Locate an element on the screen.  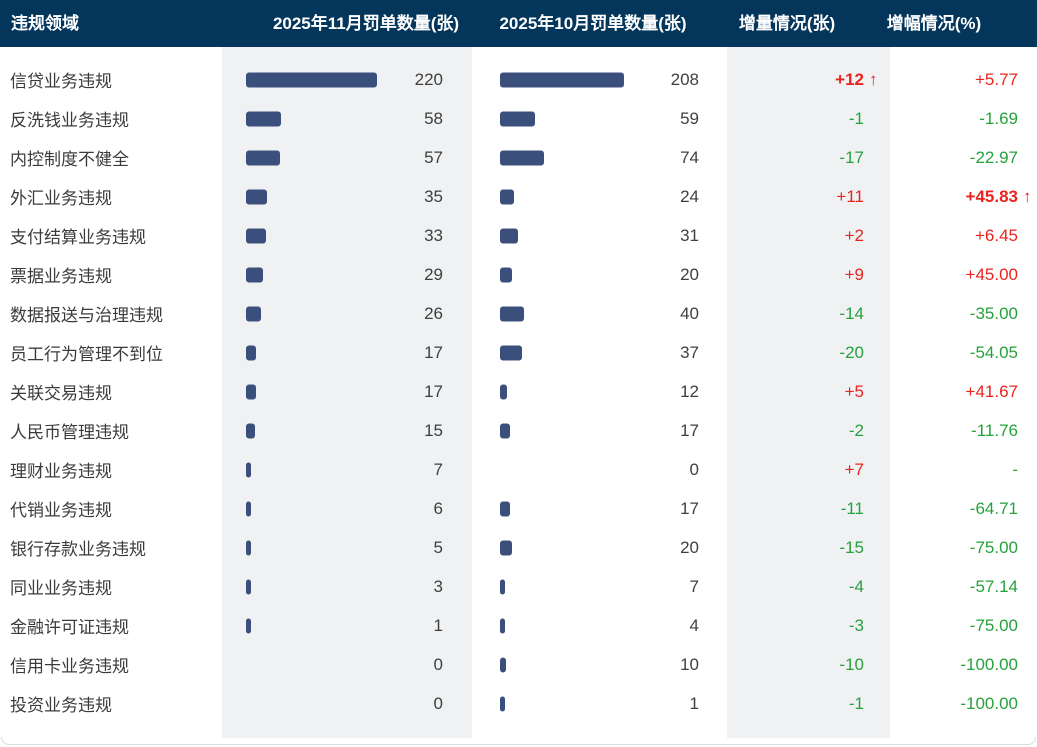
pct-value-wrap: -64.71 is located at coordinates (994, 509).